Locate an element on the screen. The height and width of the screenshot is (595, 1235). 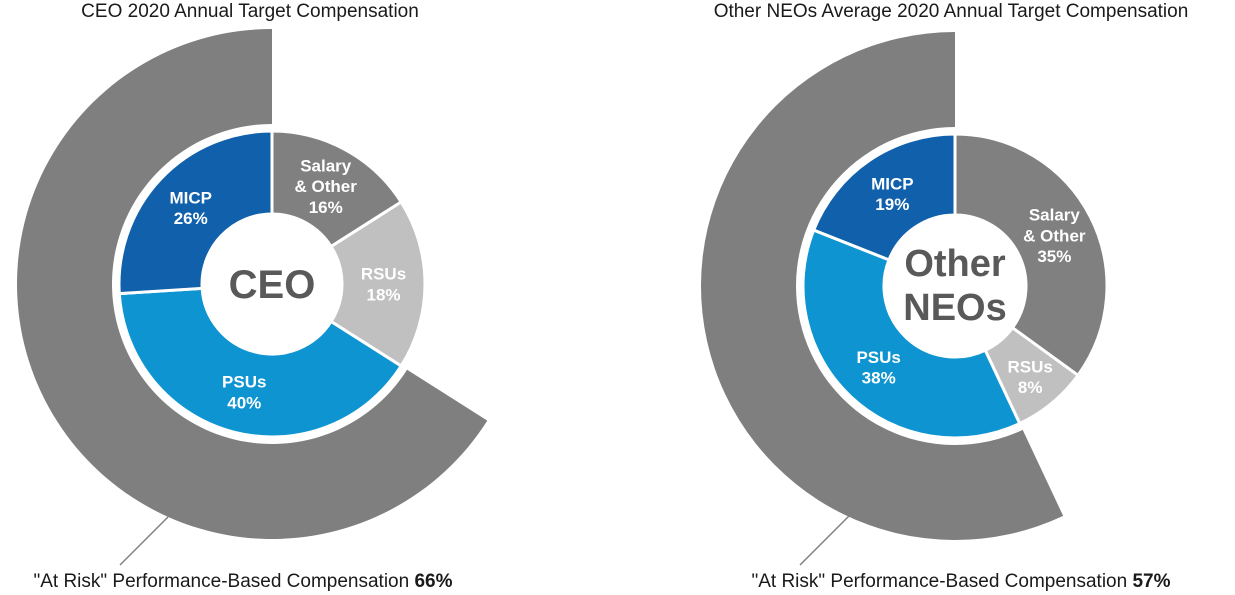
neo-slice-micp is located at coordinates (884, 197).